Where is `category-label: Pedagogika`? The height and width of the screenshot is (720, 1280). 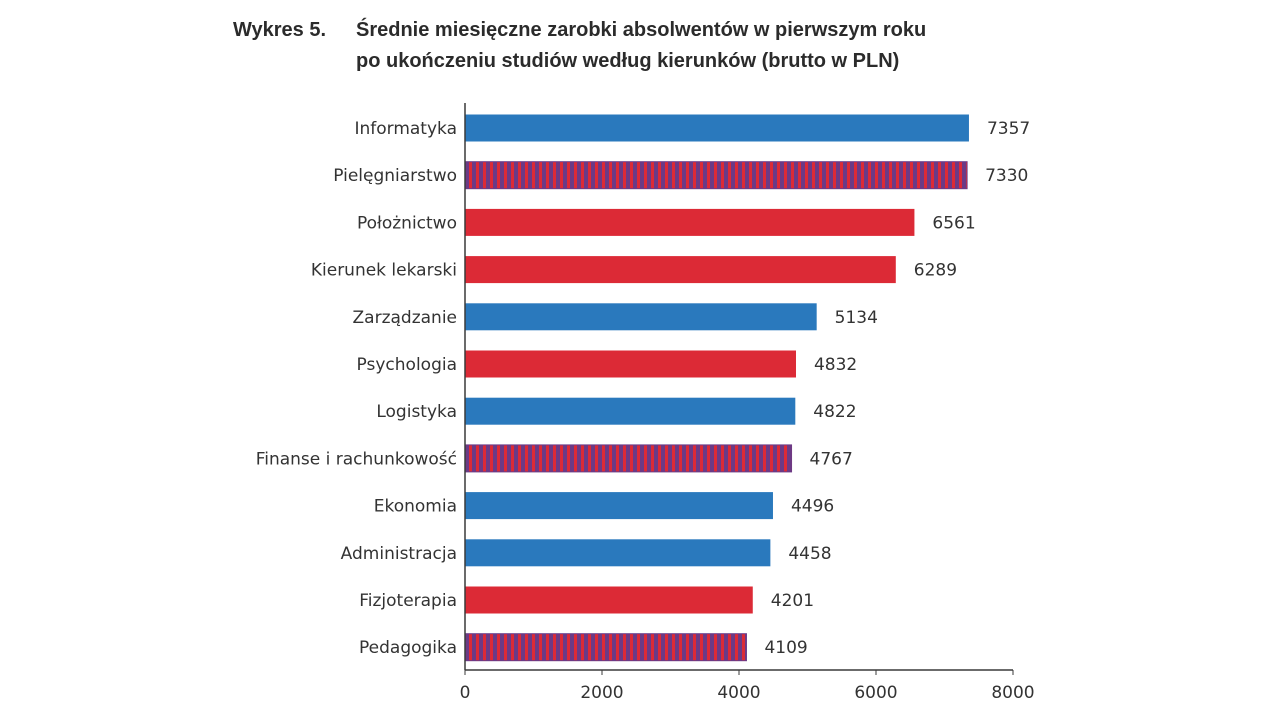
category-label: Pedagogika is located at coordinates (408, 648).